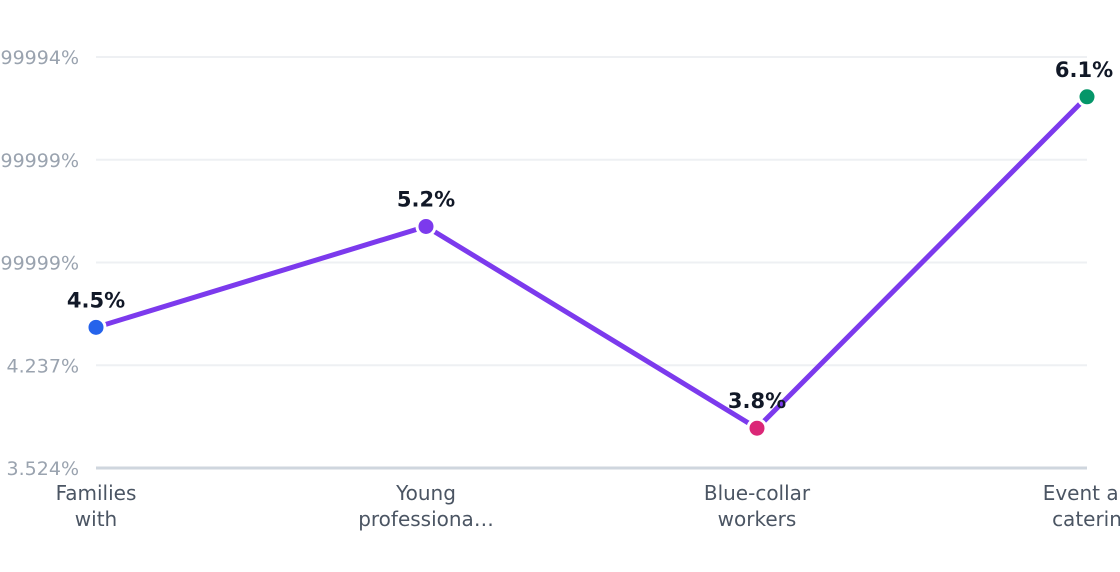 The height and width of the screenshot is (572, 1120). I want to click on data-label: 6.1%, so click(1084, 70).